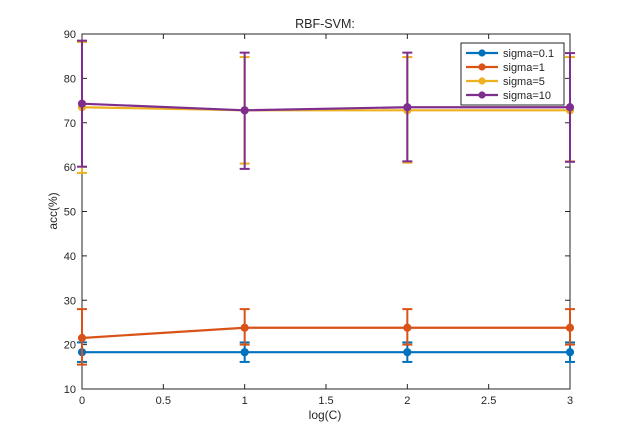 This screenshot has width=629, height=442. I want to click on x-axis-label: log(C), so click(325, 415).